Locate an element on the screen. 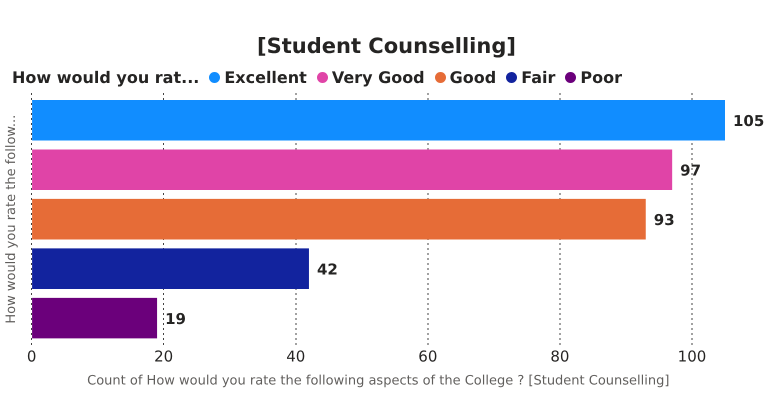 Image resolution: width=773 pixels, height=403 pixels. x-tick-label: 100 is located at coordinates (692, 356).